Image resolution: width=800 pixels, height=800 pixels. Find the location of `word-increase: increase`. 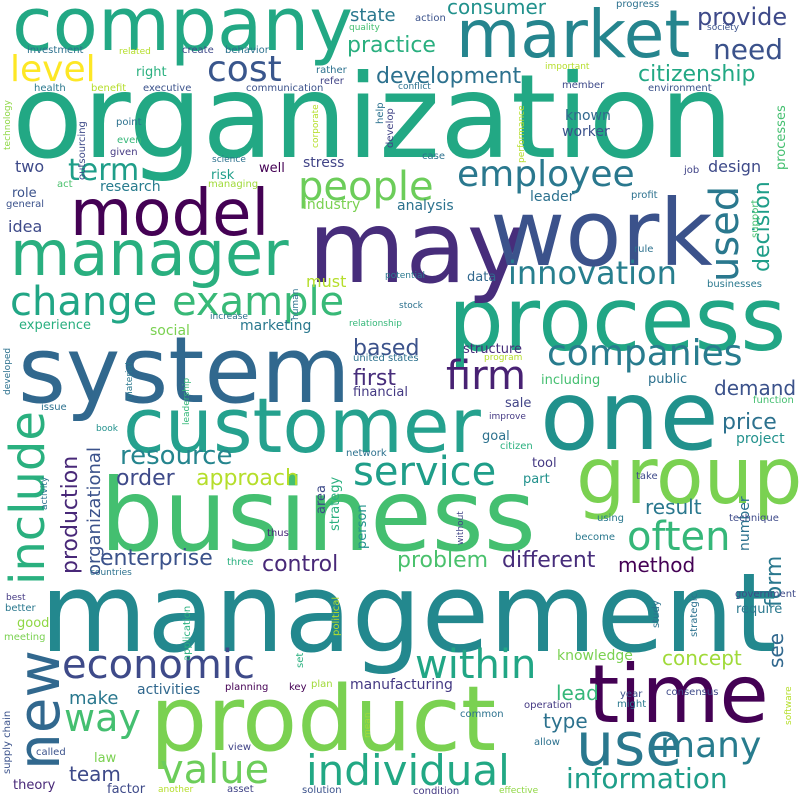

word-increase: increase is located at coordinates (229, 317).